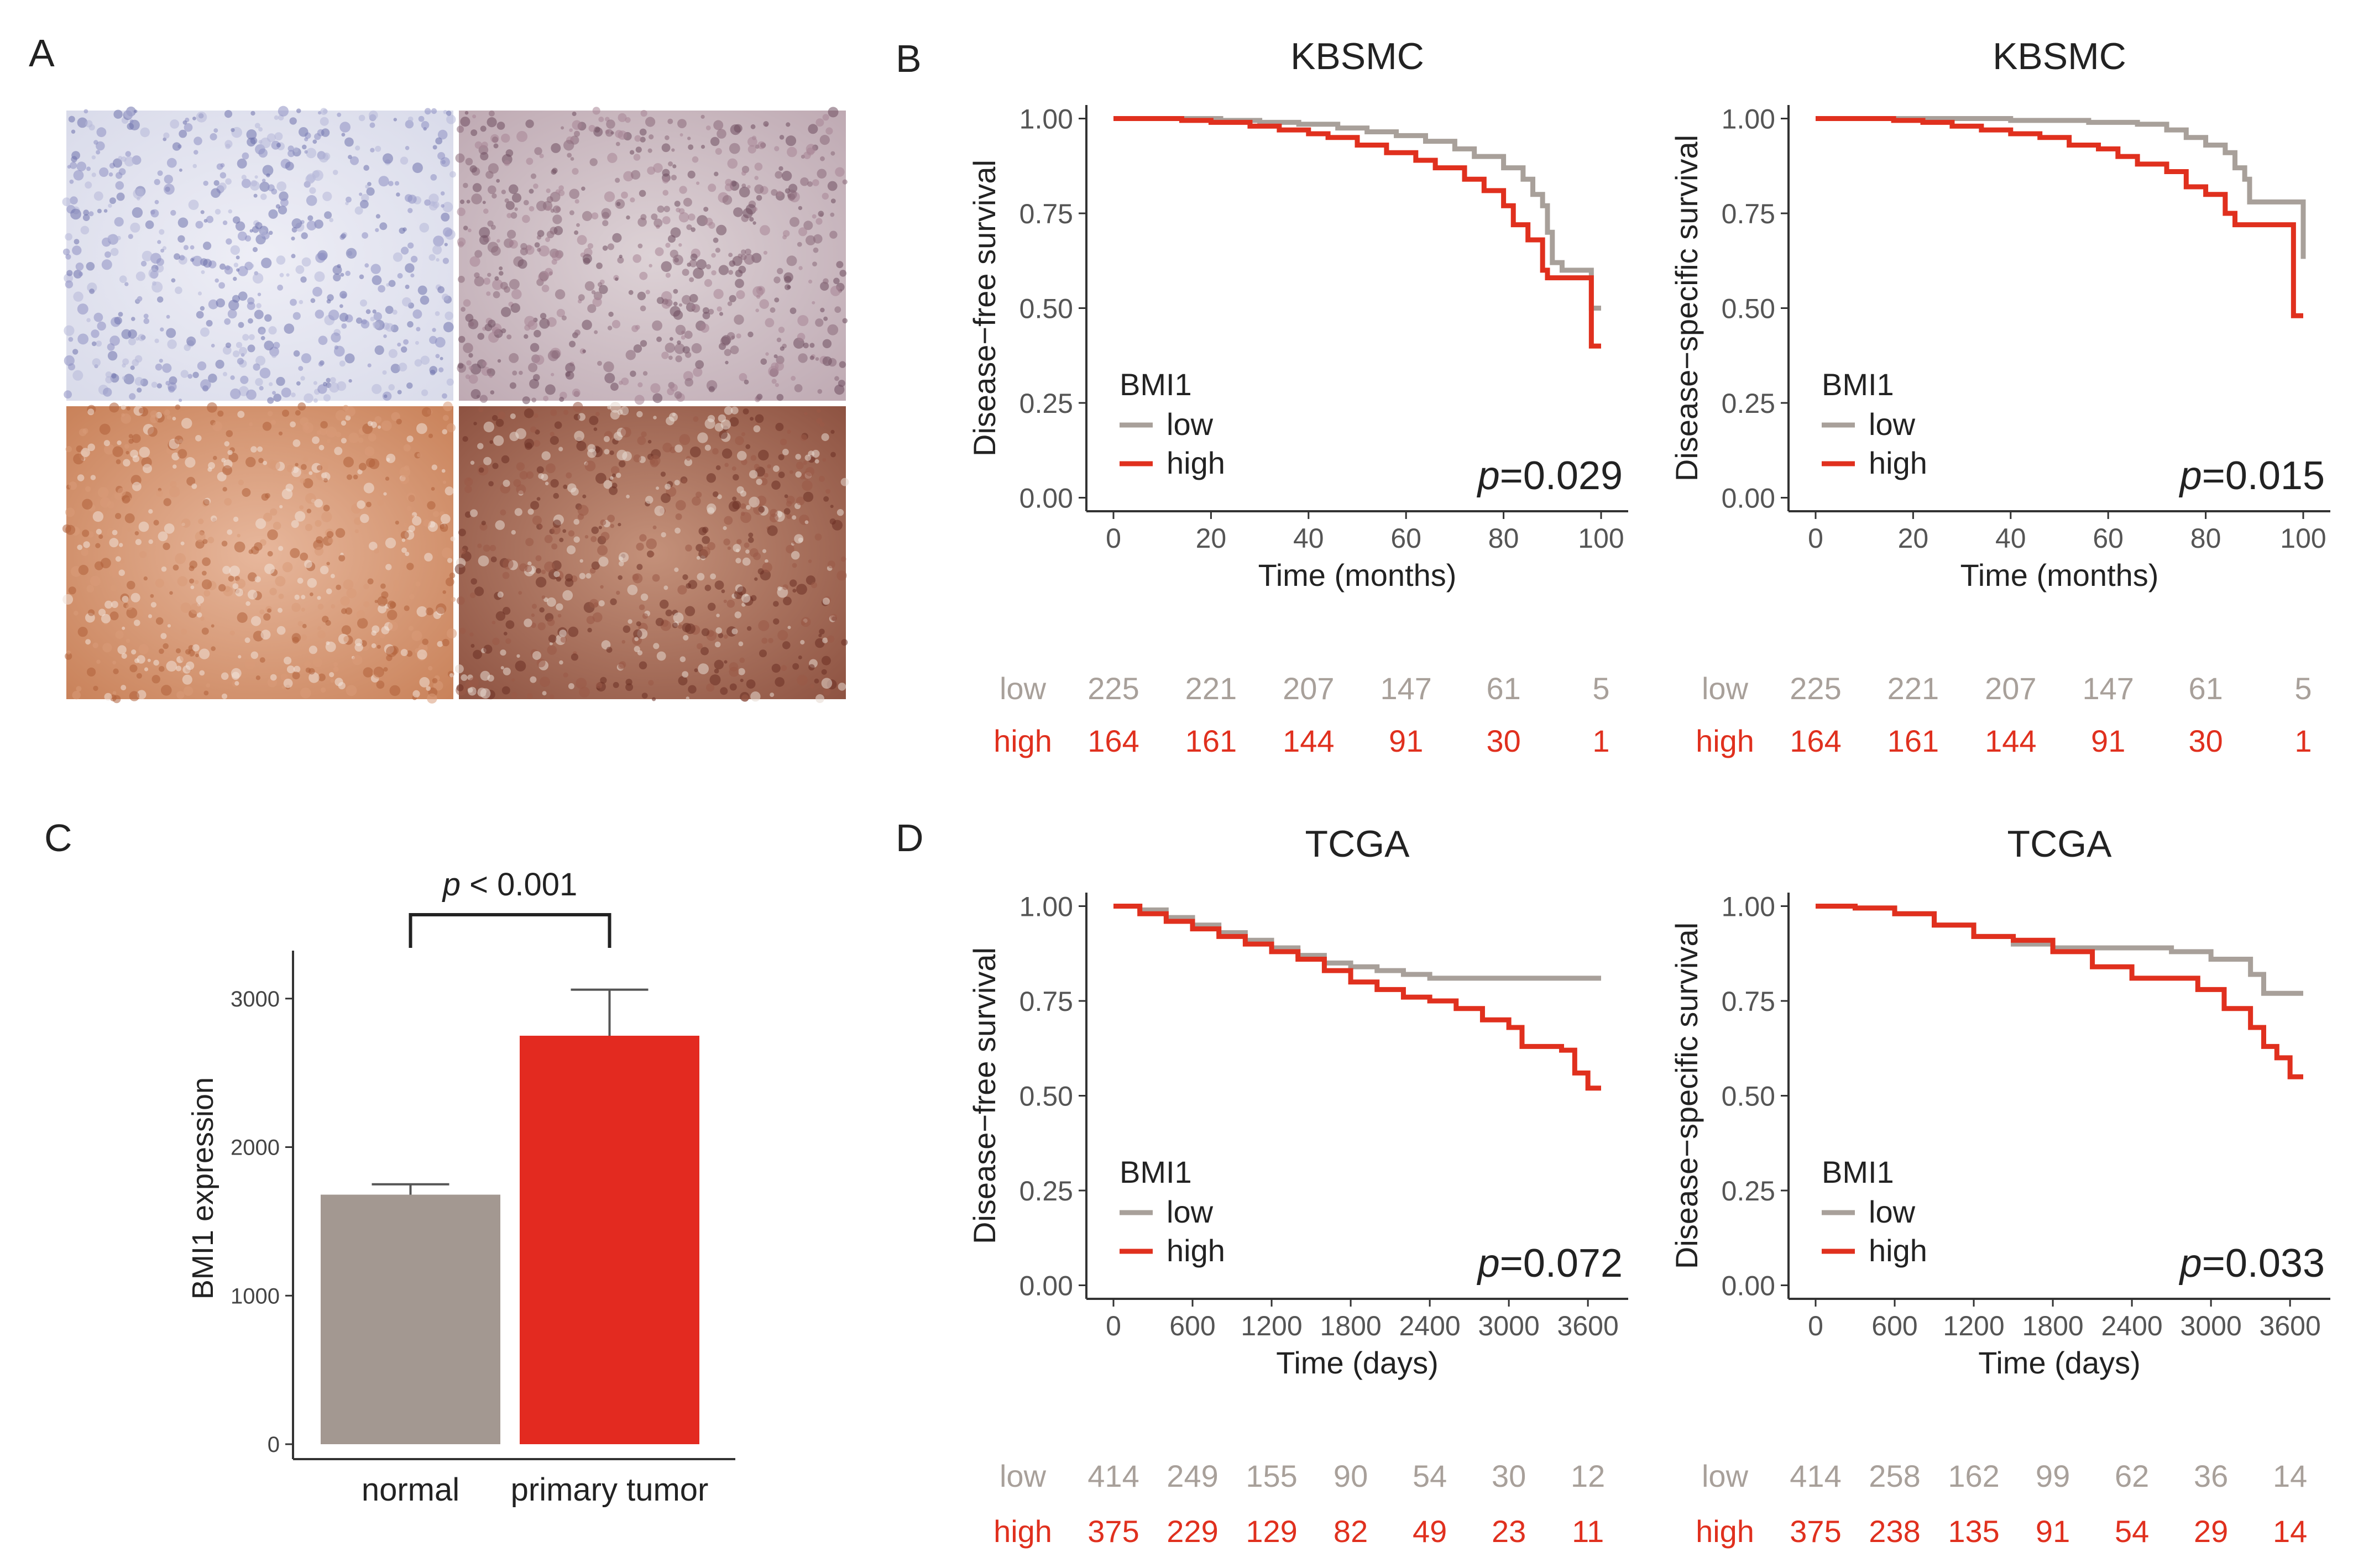  I want to click on legend-title: BMI1, so click(1156, 1172).